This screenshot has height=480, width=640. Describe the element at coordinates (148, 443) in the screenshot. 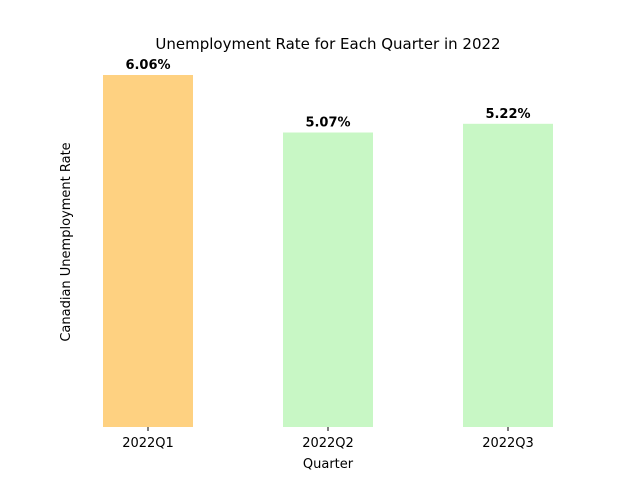

I see `x-tick-label-2022q1: 2022Q1` at that location.